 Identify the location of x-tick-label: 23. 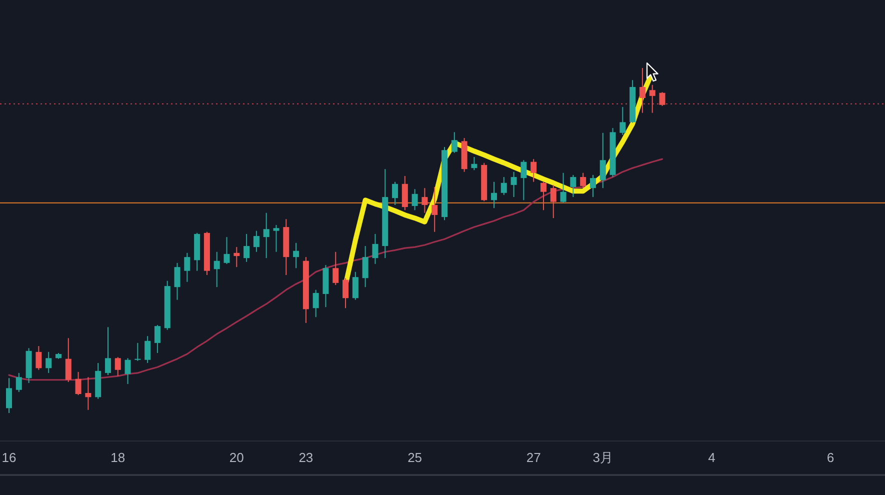
(306, 458).